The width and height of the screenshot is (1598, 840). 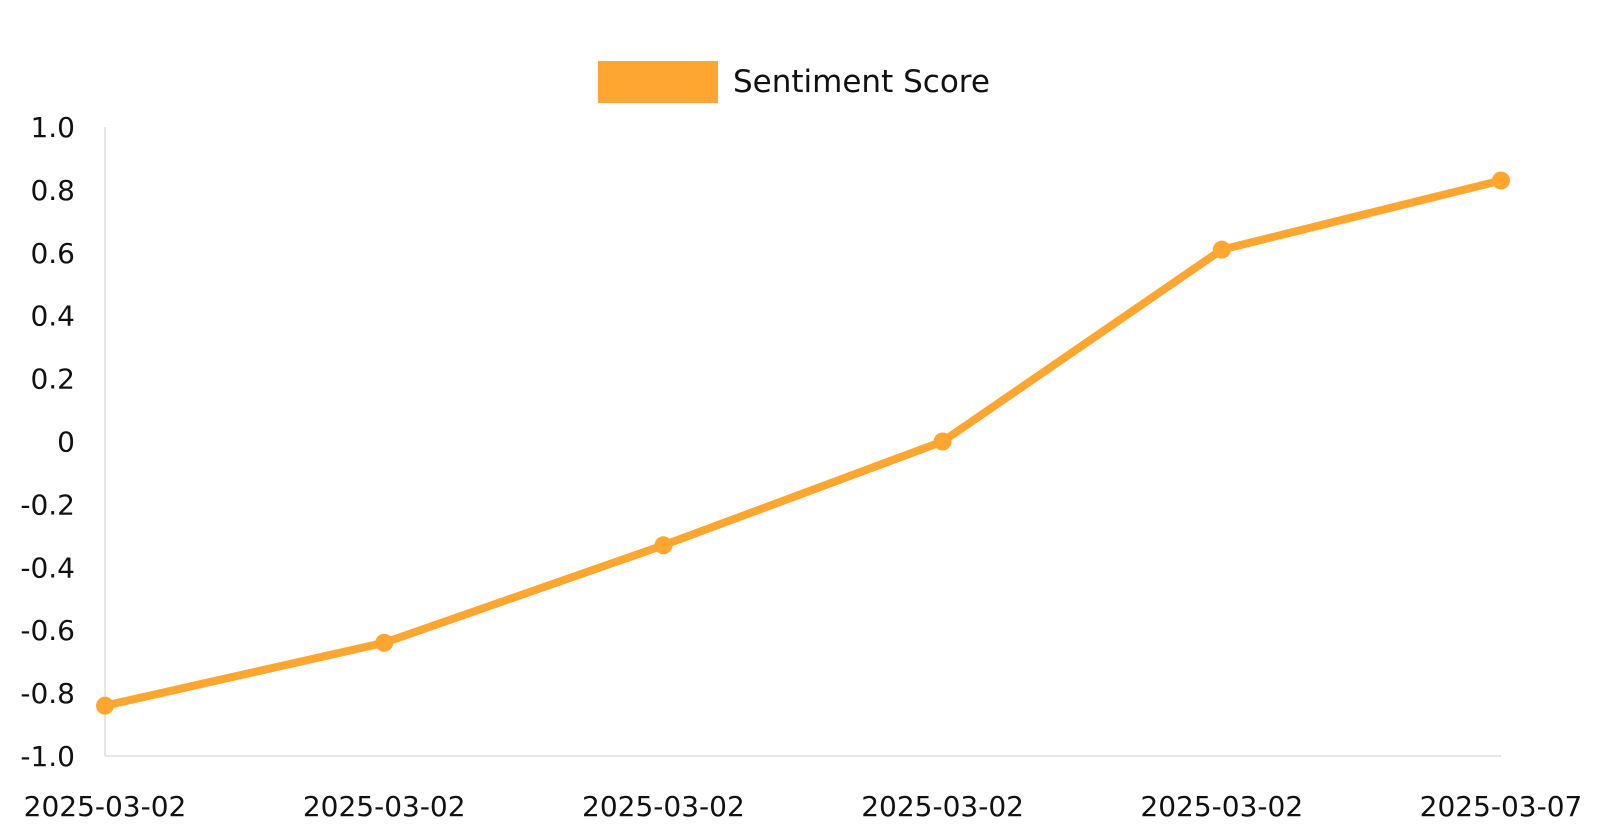 I want to click on y-tick-label: -0.8, so click(x=47, y=693).